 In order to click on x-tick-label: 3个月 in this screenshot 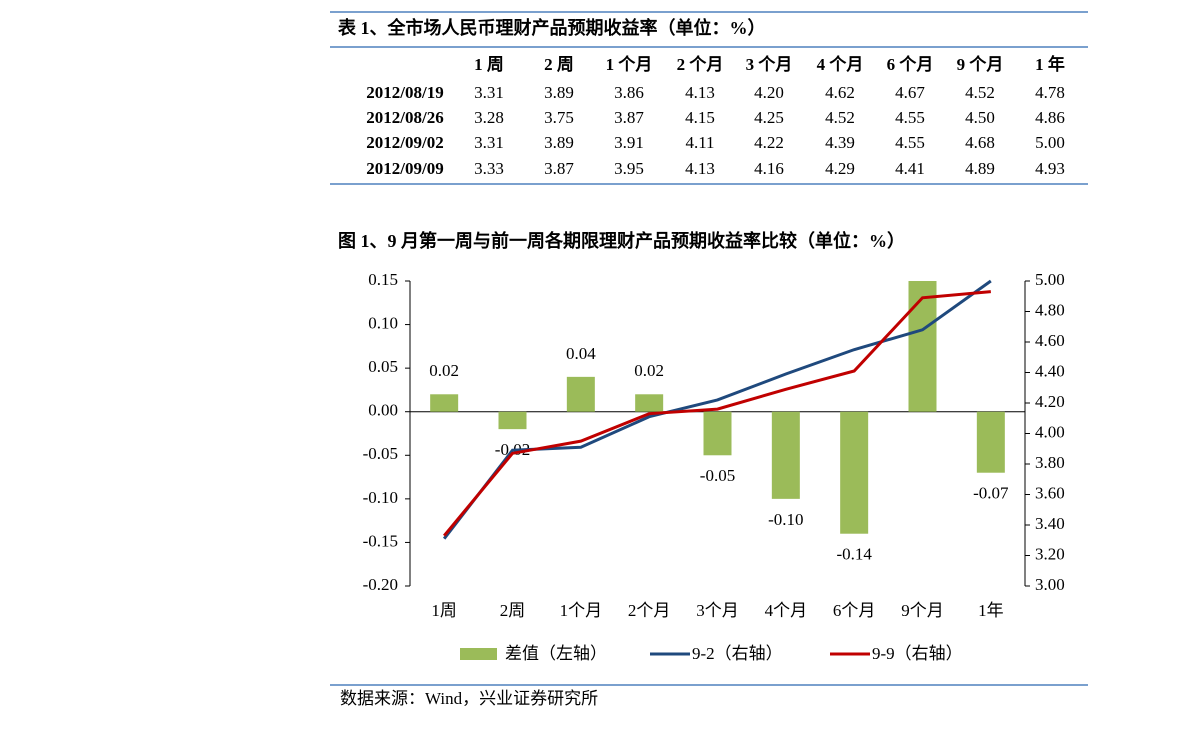, I will do `click(717, 610)`.